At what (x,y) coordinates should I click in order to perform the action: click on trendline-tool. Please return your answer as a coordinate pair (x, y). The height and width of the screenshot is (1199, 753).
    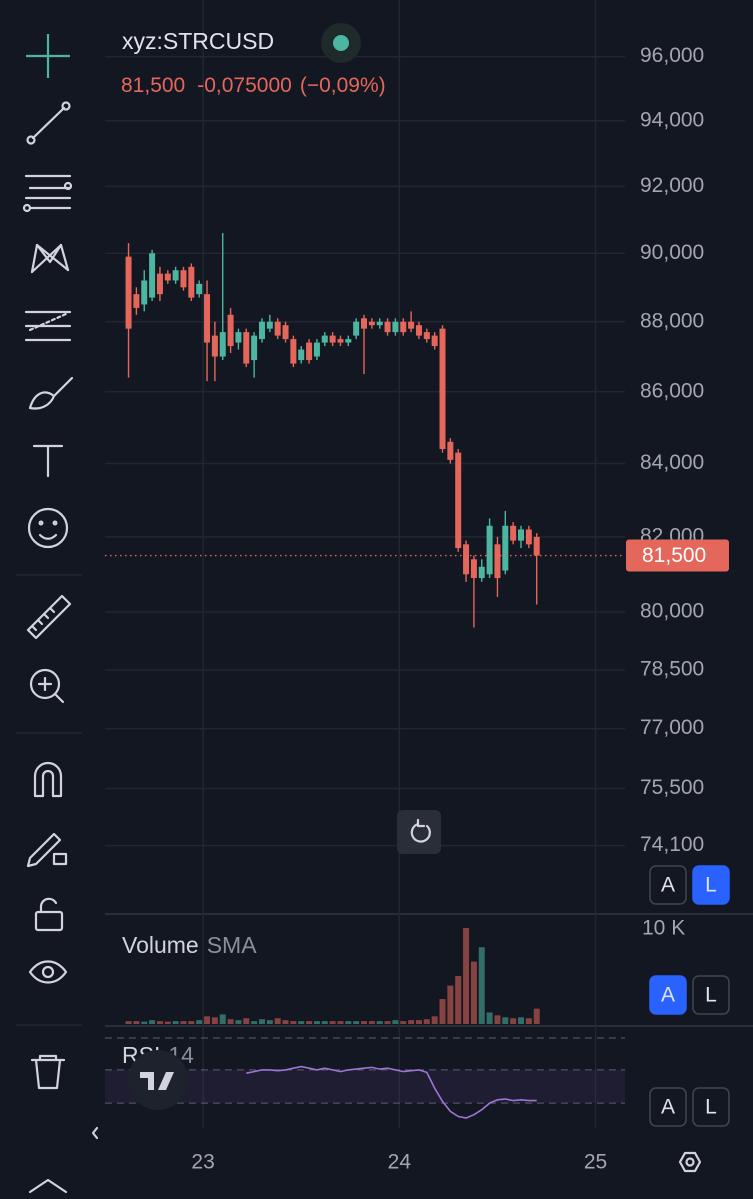
    Looking at the image, I should click on (48, 123).